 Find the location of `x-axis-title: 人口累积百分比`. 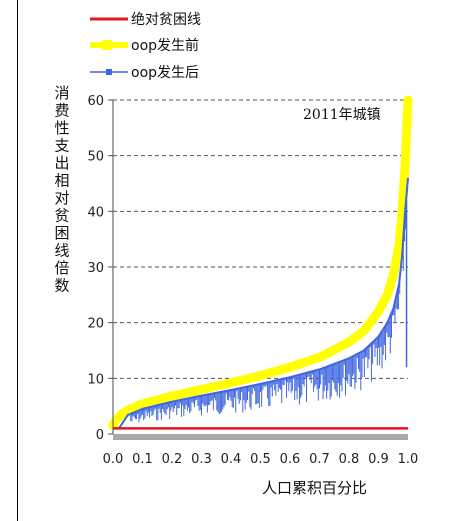

x-axis-title: 人口累积百分比 is located at coordinates (314, 488).